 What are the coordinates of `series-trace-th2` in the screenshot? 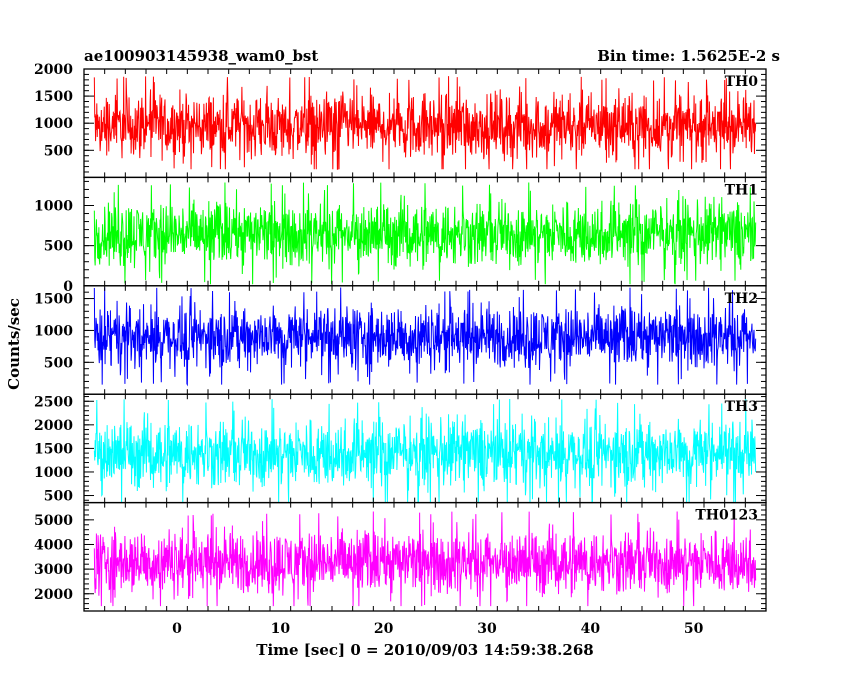 It's located at (425, 337).